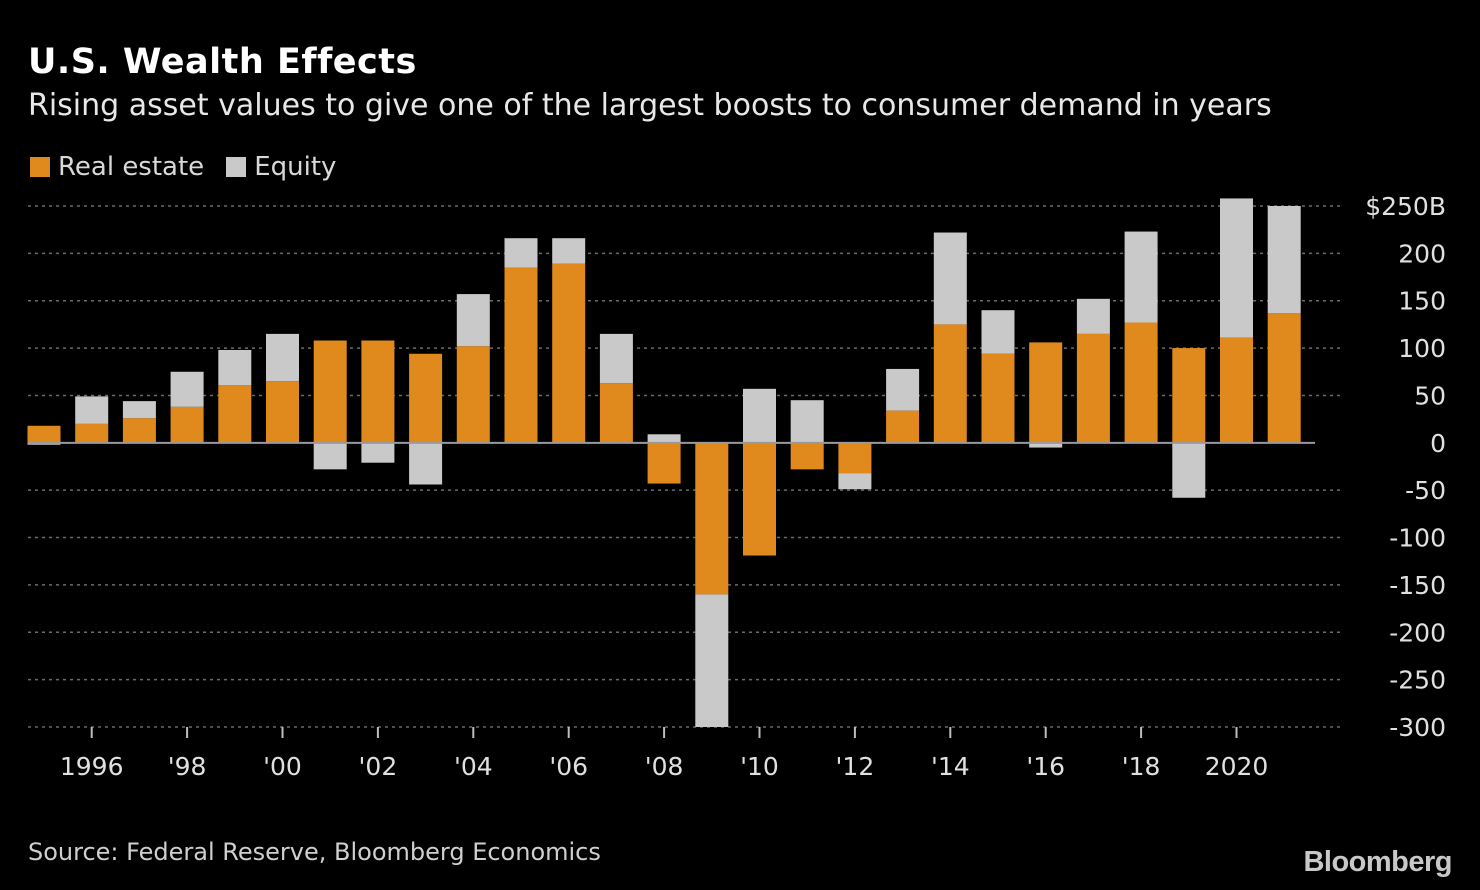  I want to click on bar-real-estate-1995, so click(44, 434).